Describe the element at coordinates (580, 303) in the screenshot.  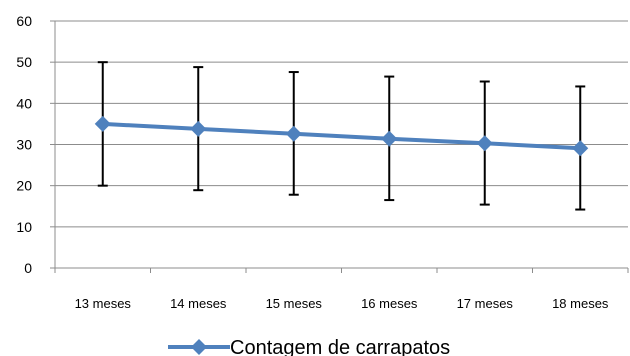
I see `x-tick-label: 18 meses` at that location.